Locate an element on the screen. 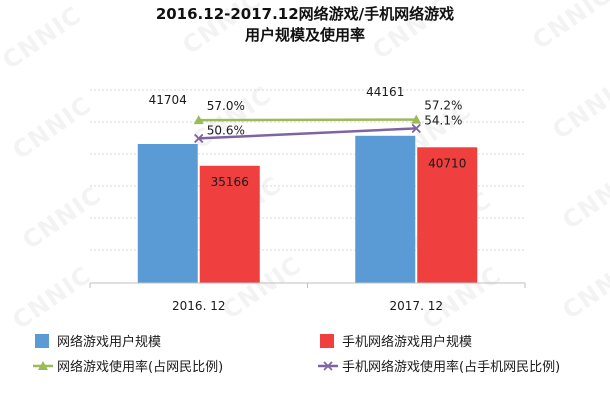 This screenshot has height=415, width=610. legend-item: 手机网络游戏用户规模 is located at coordinates (396, 342).